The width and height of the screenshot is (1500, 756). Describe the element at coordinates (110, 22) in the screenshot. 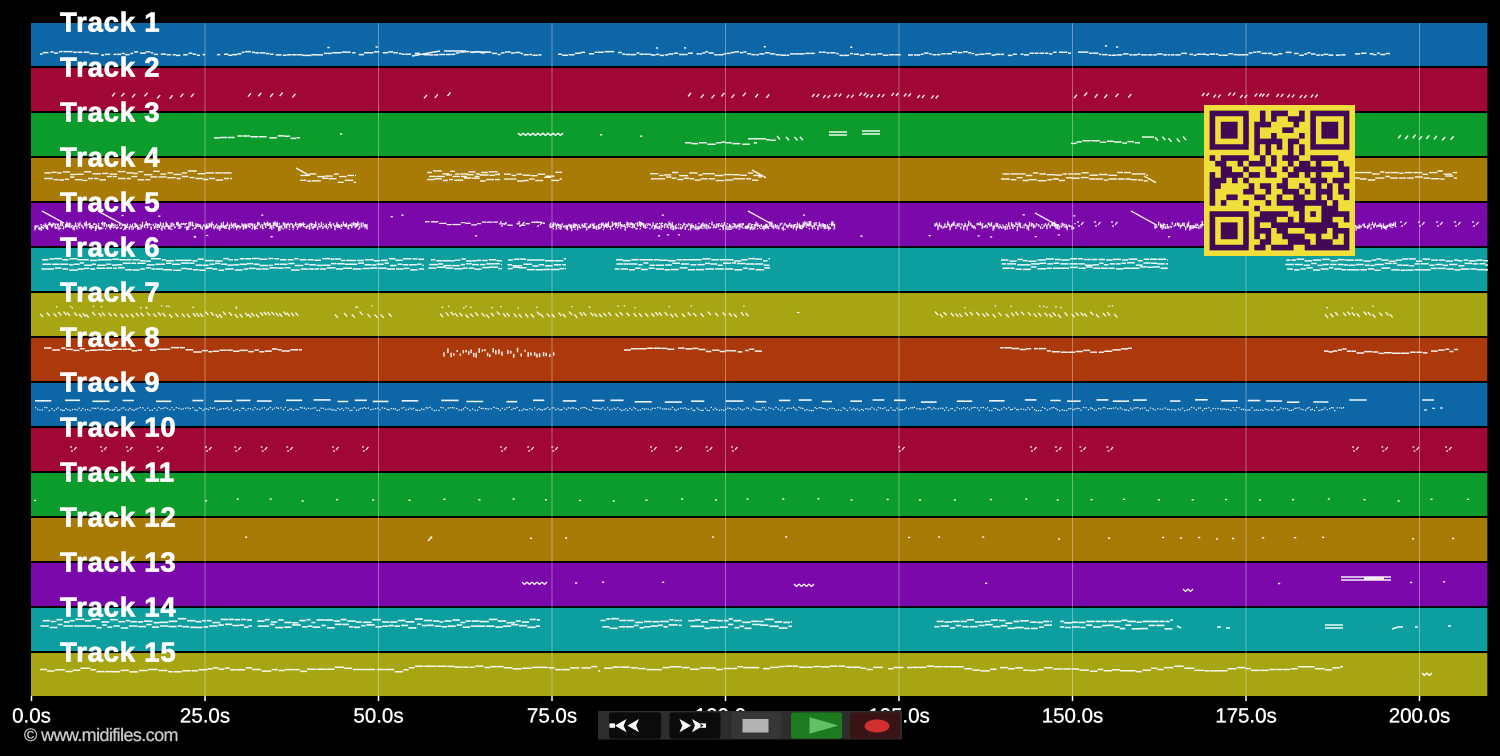

I see `svg-text: Track 1` at that location.